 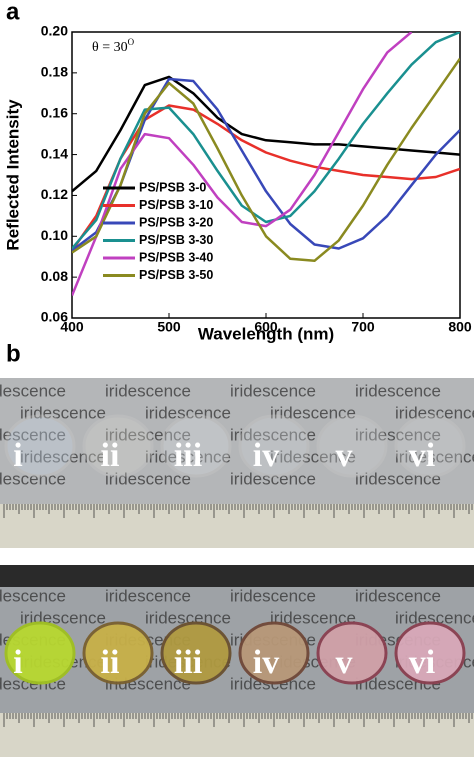 I want to click on panel-label: a, so click(x=13, y=12).